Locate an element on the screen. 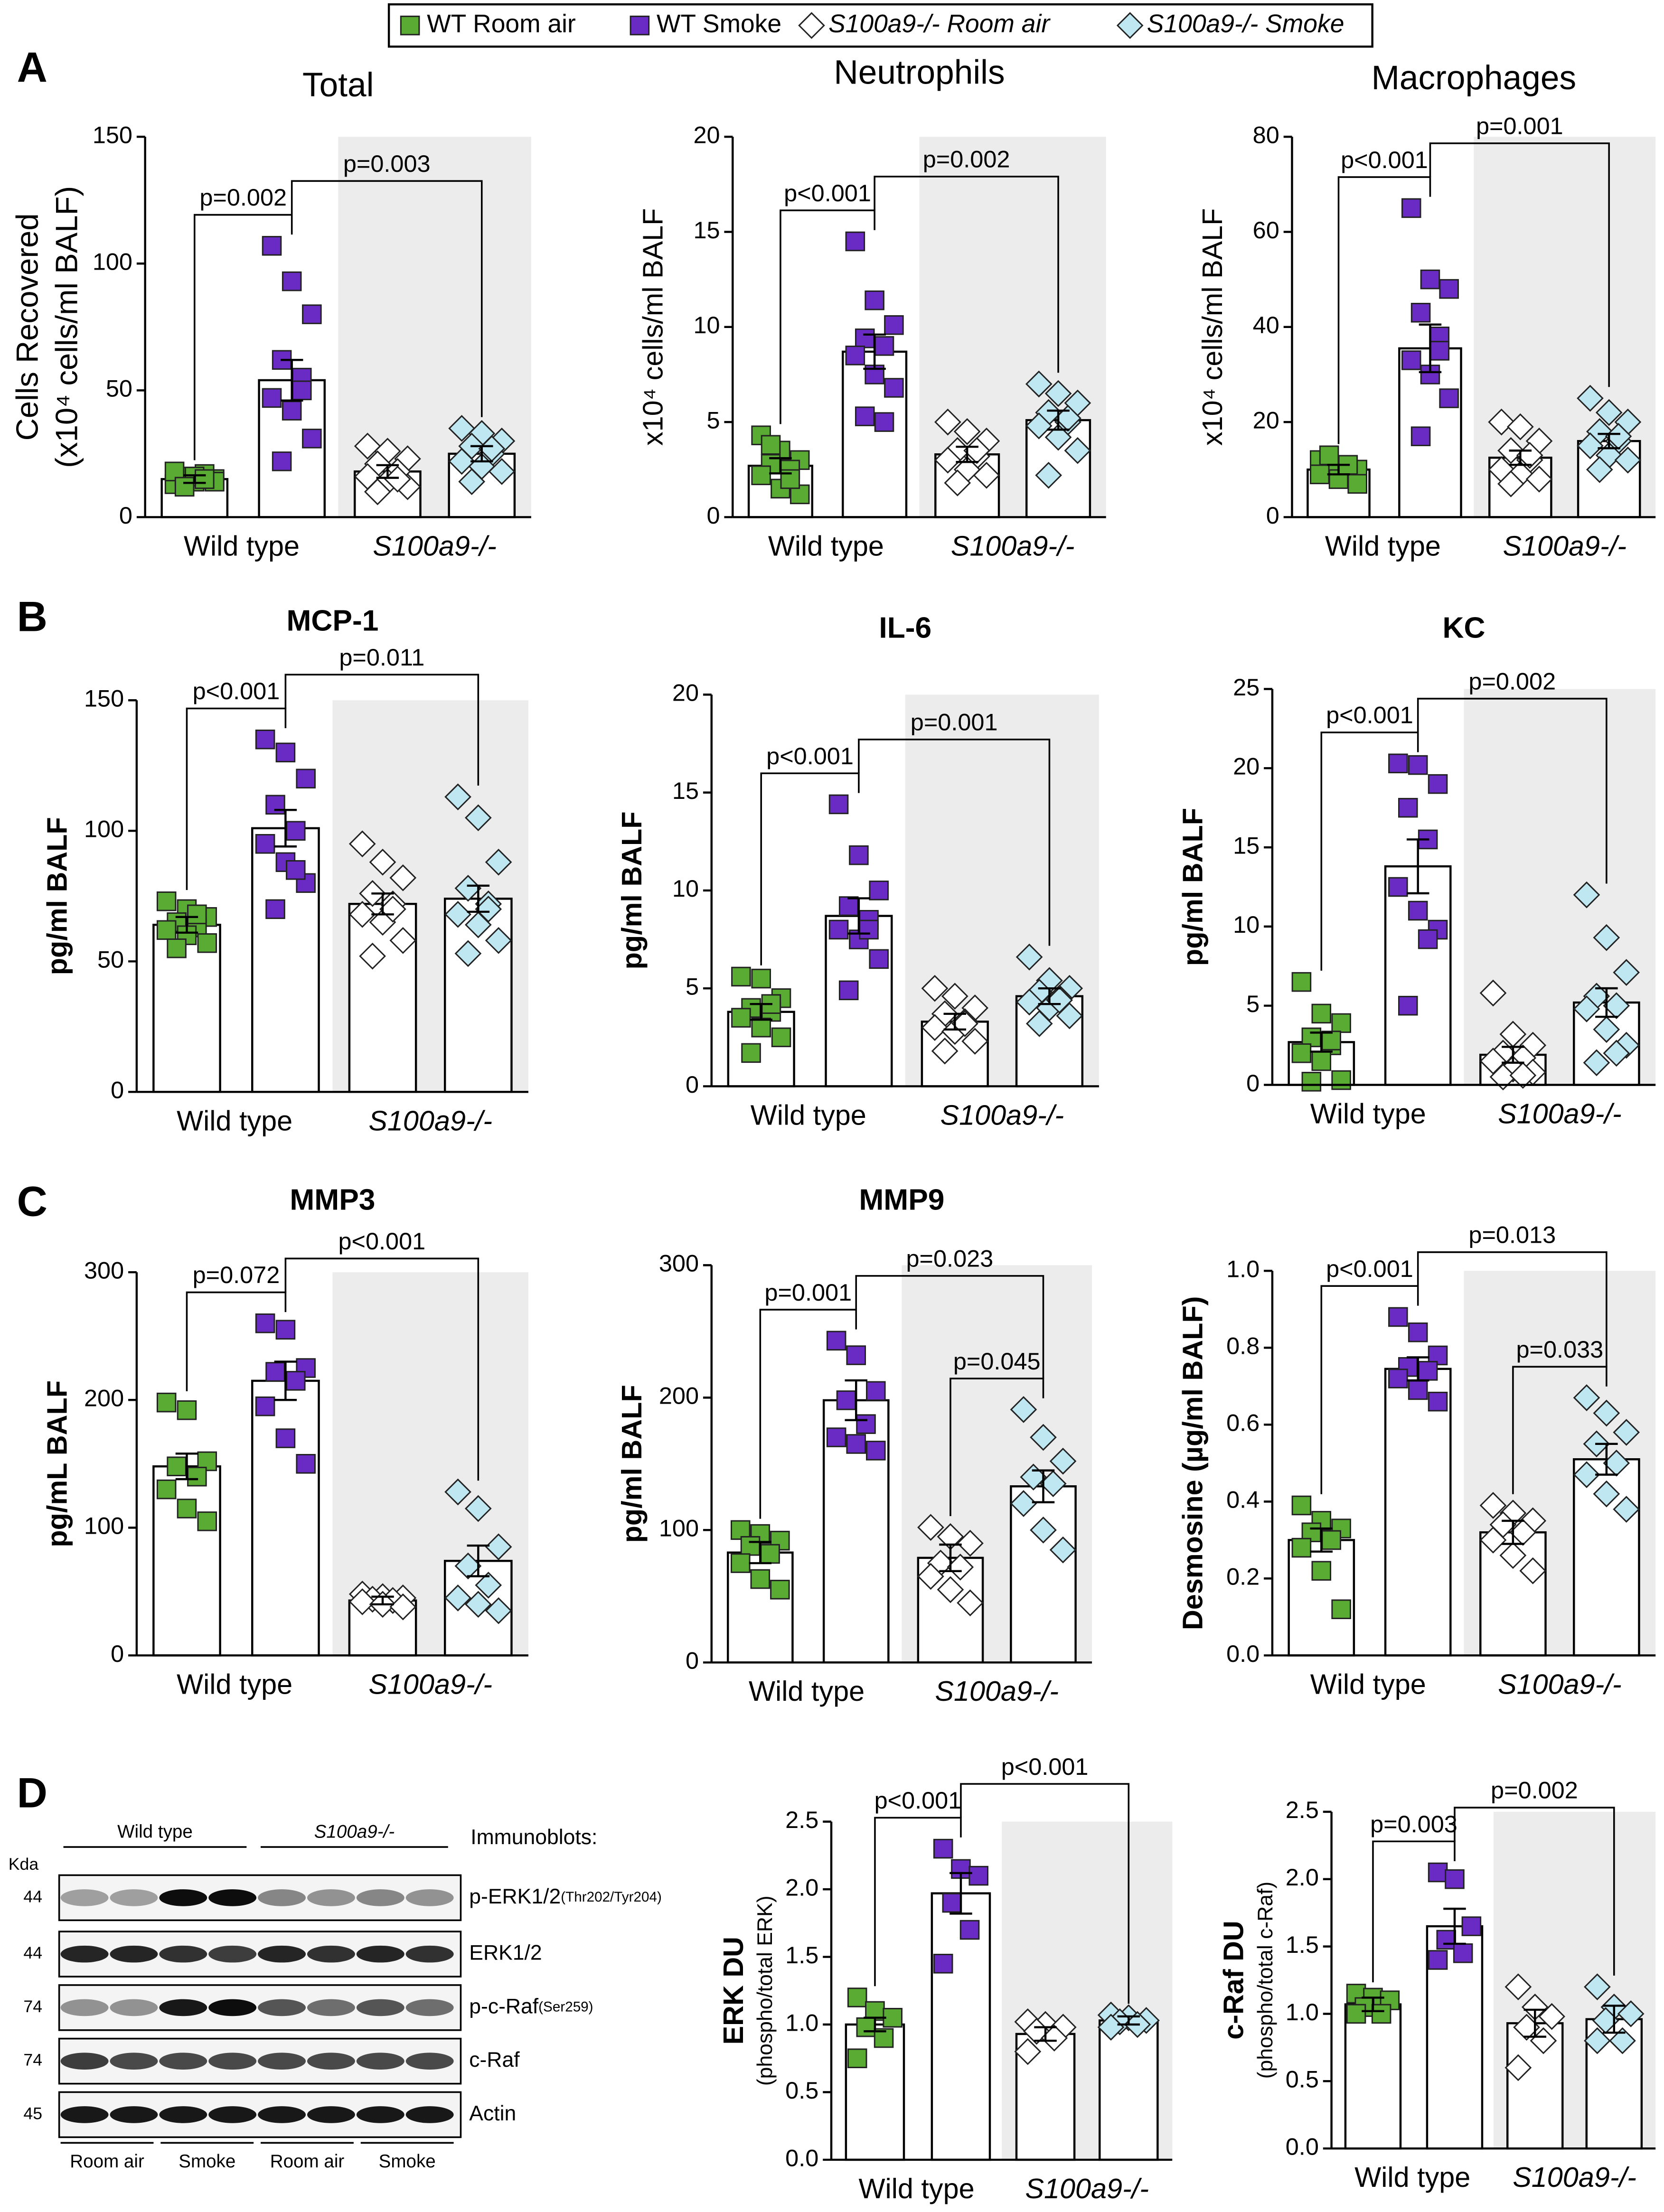 This screenshot has height=2212, width=1664. chart-title: Neutrophils is located at coordinates (920, 72).